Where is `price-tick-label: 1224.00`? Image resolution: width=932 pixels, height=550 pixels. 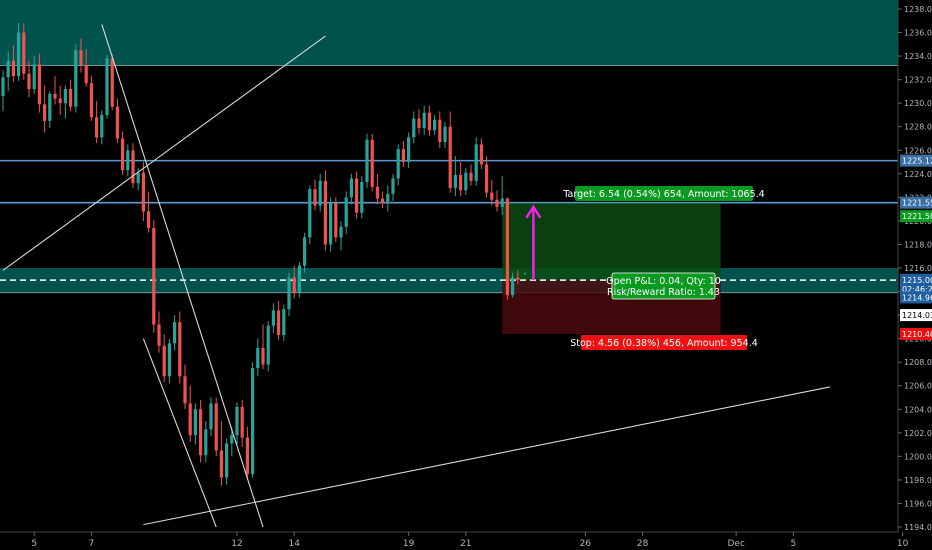
price-tick-label: 1224.00 is located at coordinates (918, 174).